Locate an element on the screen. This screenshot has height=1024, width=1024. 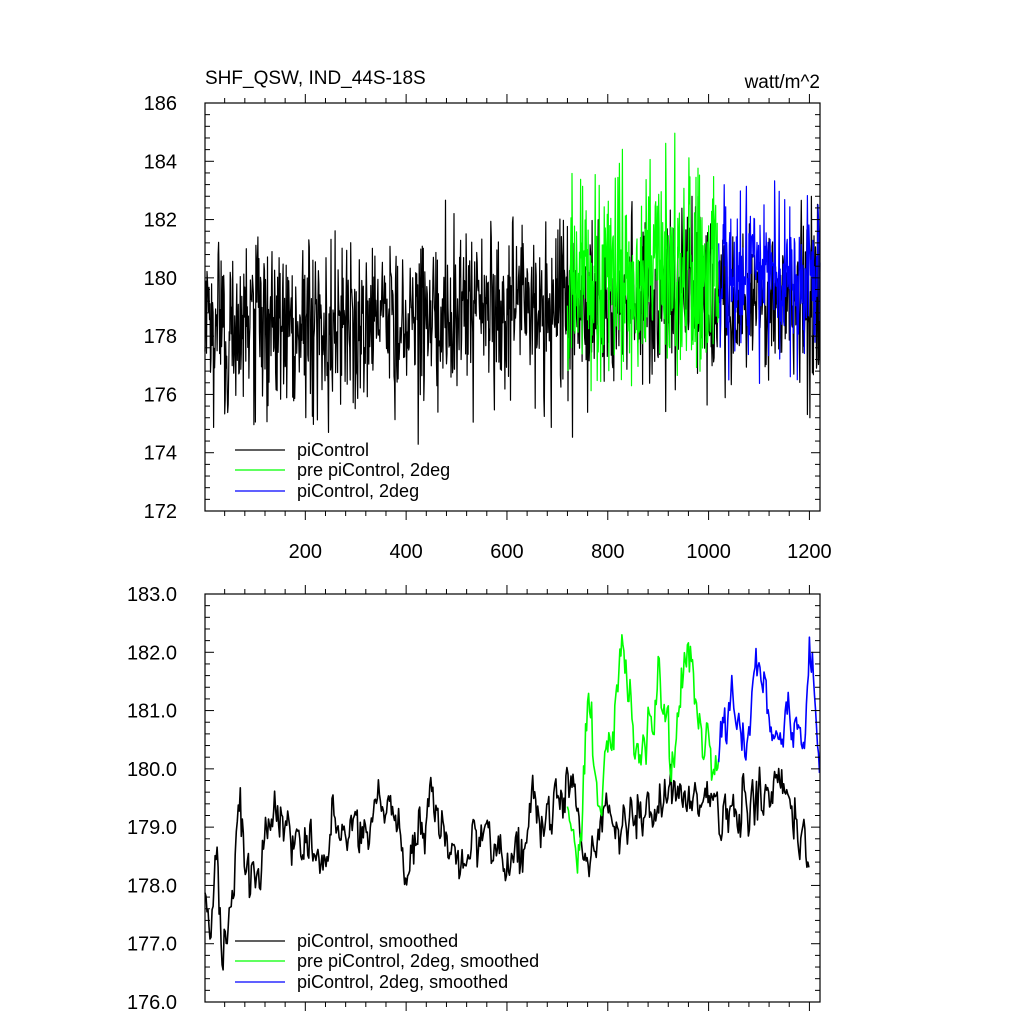
panel1-xtick-label: 1200 is located at coordinates (809, 552).